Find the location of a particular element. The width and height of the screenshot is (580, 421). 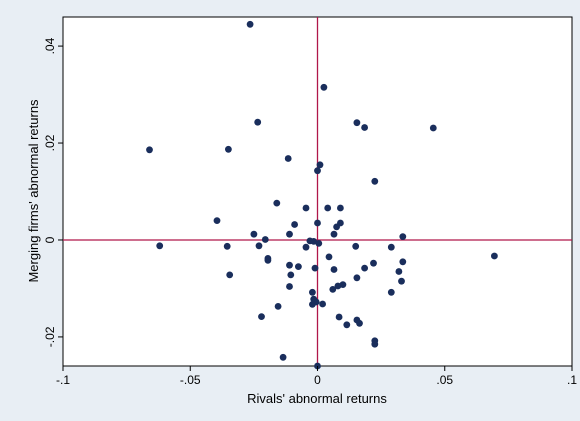

y-tick-label-0: -.02 is located at coordinates (50, 336).